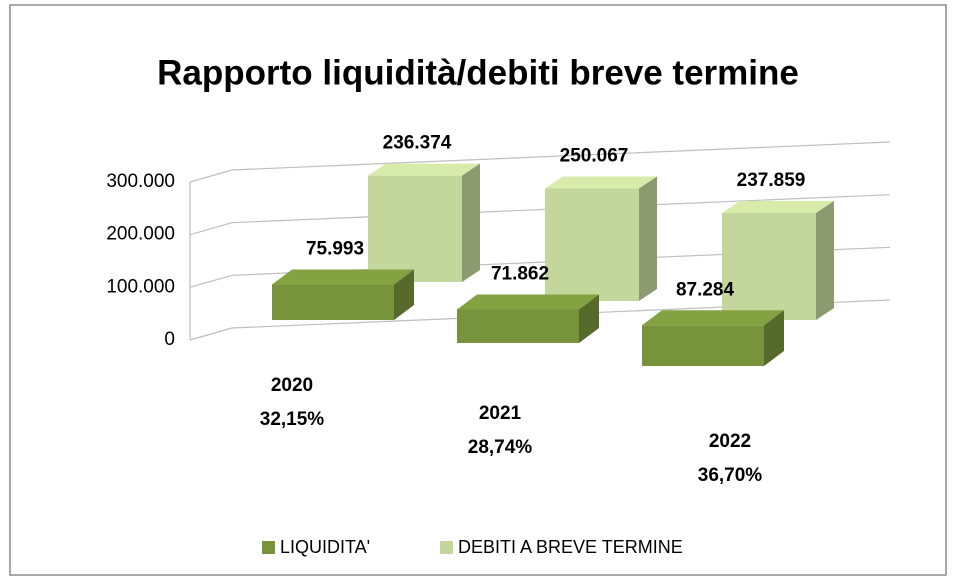 The image size is (957, 585). What do you see at coordinates (335, 249) in the screenshot?
I see `data-label: 75.993` at bounding box center [335, 249].